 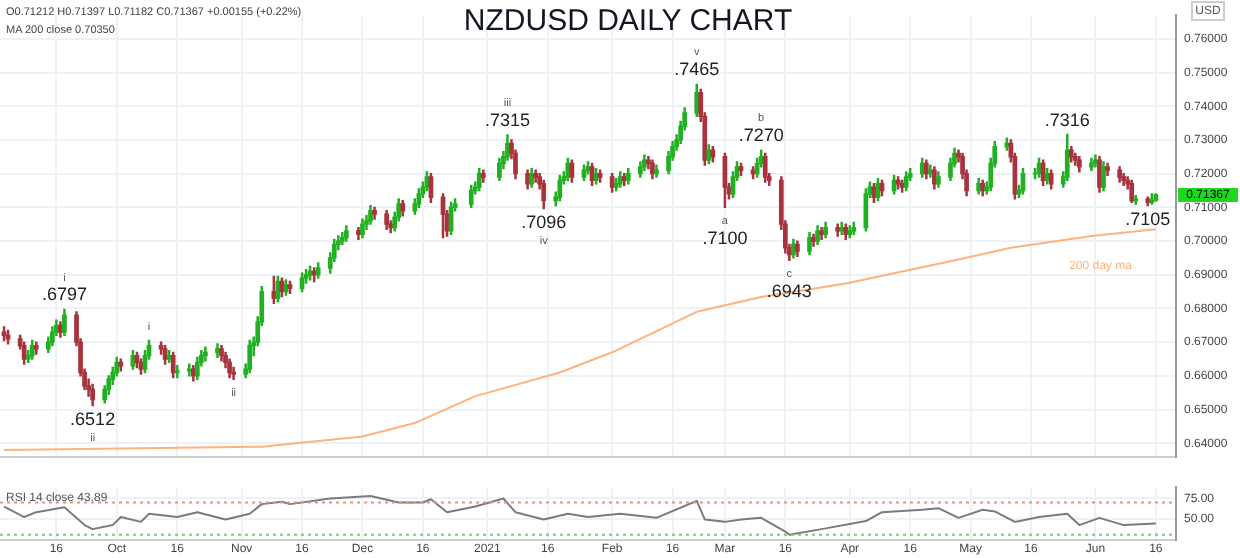 I want to click on annotation: .7100, so click(x=725, y=238).